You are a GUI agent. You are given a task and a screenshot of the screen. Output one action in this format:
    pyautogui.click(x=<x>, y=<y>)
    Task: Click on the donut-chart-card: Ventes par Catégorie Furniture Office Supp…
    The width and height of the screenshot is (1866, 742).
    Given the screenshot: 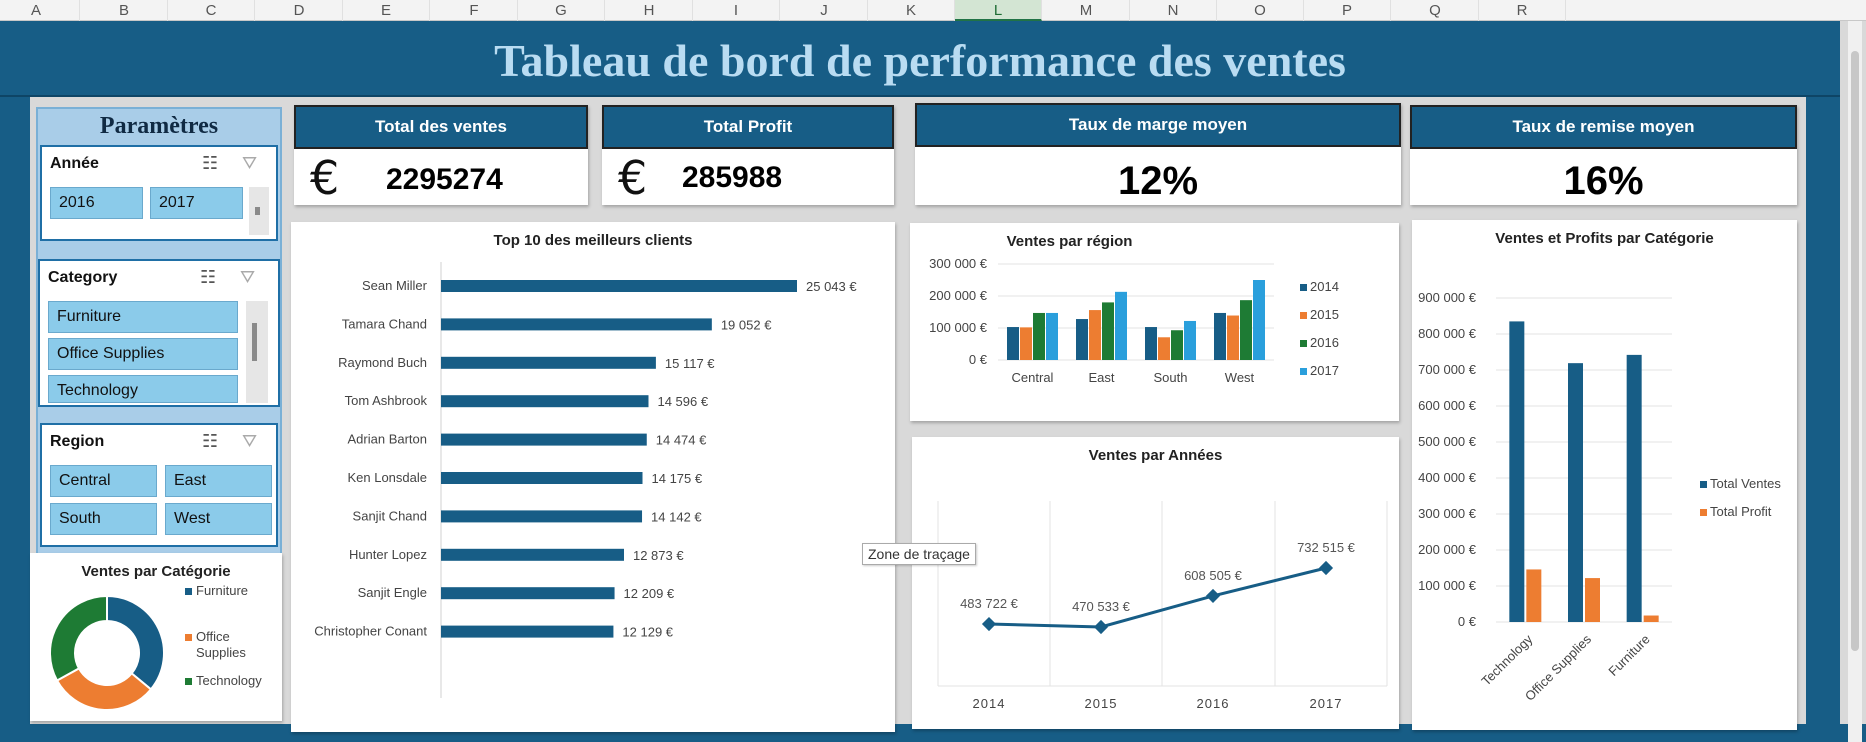 What is the action you would take?
    pyautogui.click(x=156, y=637)
    